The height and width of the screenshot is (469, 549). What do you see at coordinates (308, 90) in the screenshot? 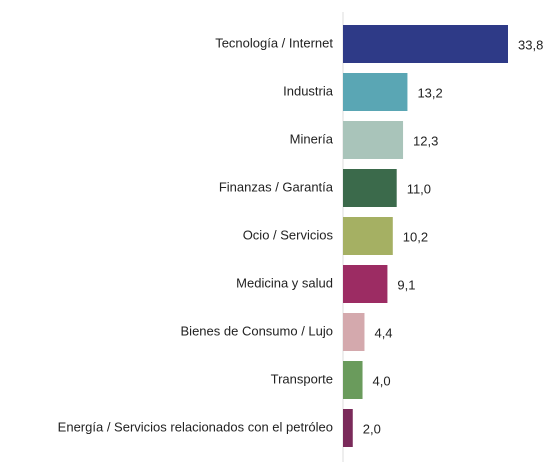
I see `category-label: Industria` at bounding box center [308, 90].